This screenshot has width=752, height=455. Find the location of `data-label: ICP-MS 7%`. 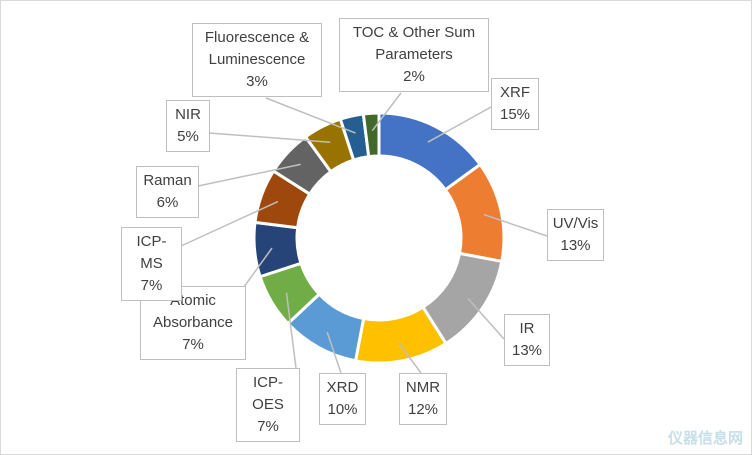

data-label: ICP-MS 7% is located at coordinates (151, 264).